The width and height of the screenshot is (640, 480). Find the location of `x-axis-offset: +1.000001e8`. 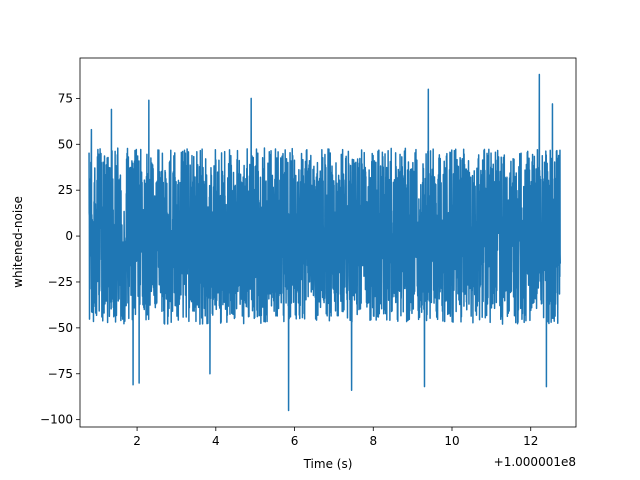

x-axis-offset: +1.000001e8 is located at coordinates (535, 462).